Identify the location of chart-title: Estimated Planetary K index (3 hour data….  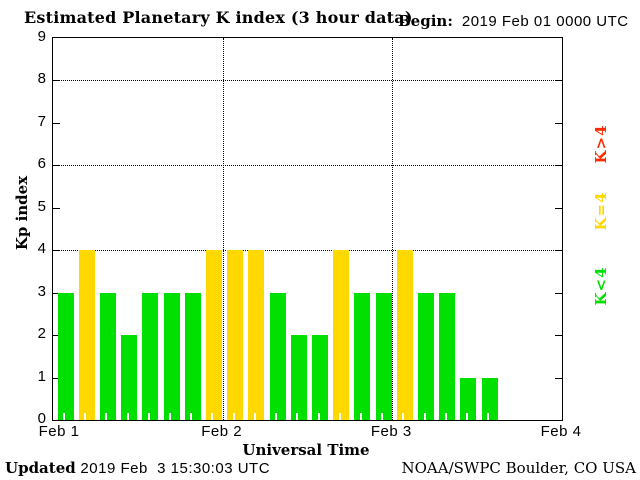
(218, 17).